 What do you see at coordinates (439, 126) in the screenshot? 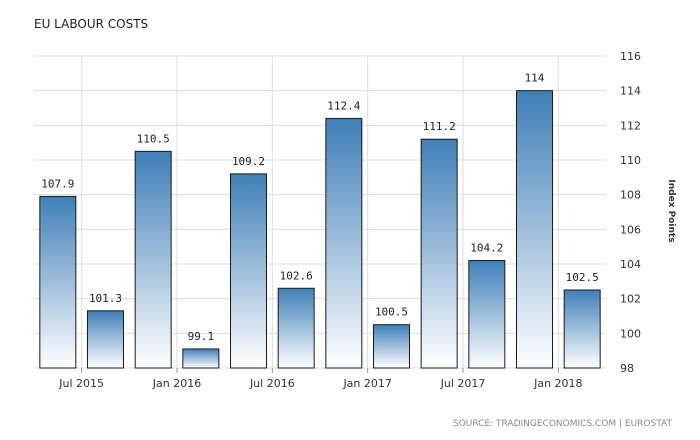
I see `bar-value-label: 111.2` at bounding box center [439, 126].